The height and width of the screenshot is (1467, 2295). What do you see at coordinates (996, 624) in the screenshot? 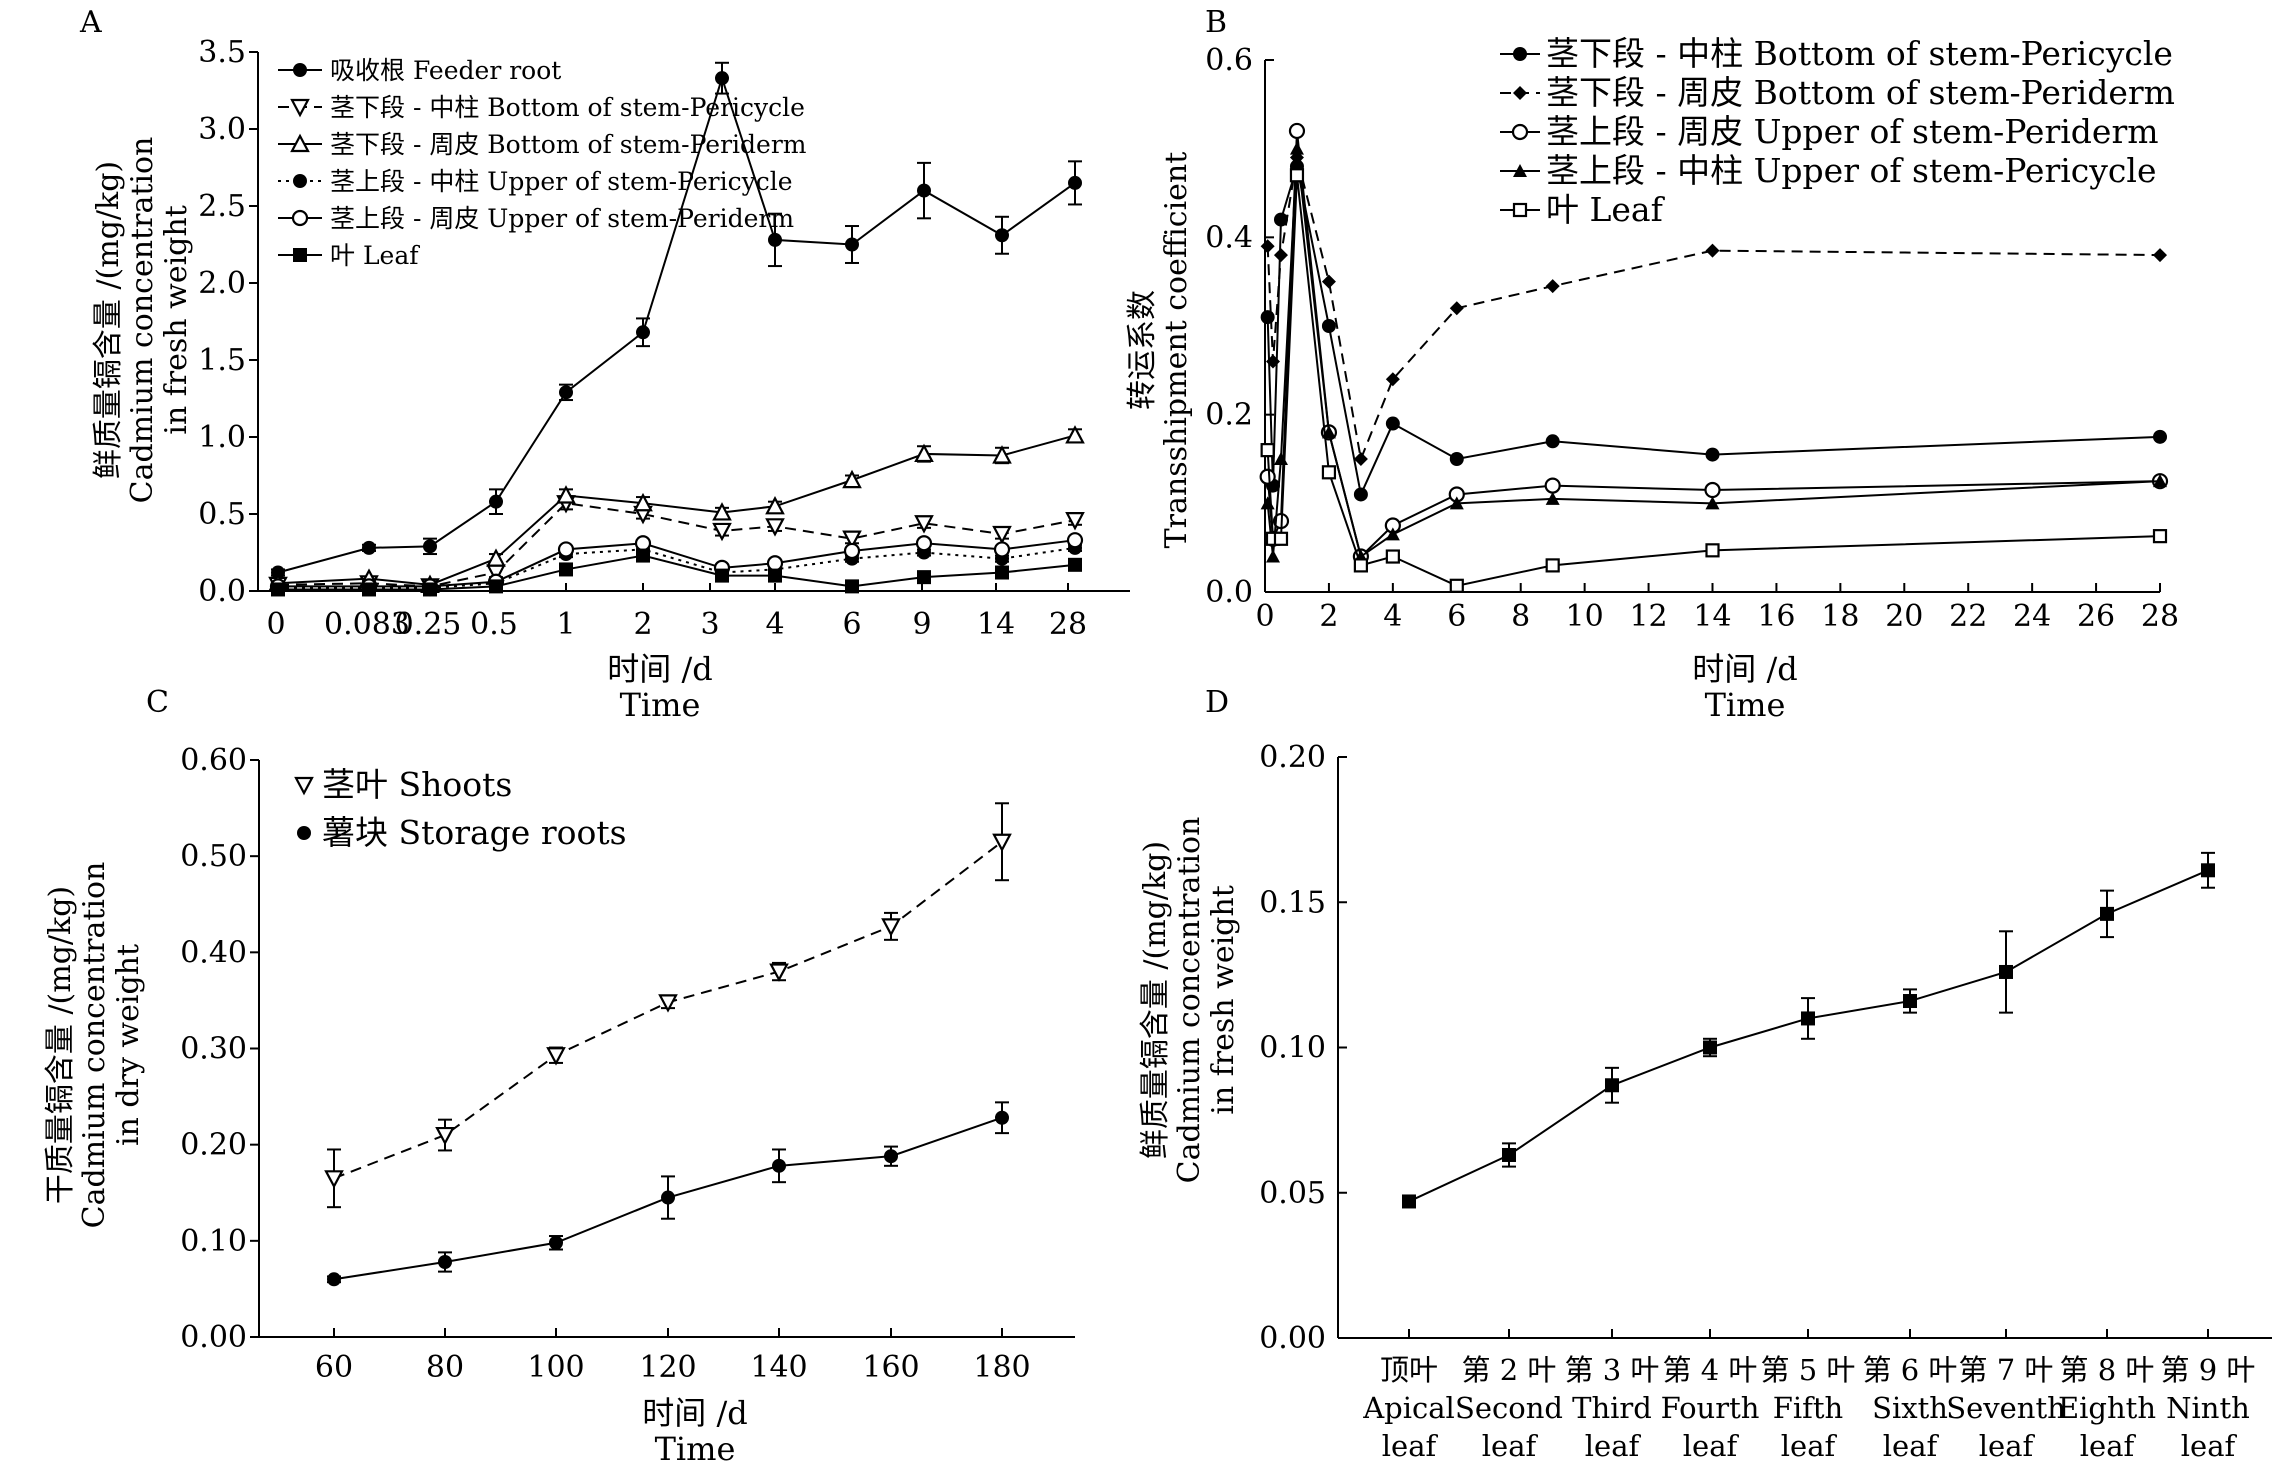
I see `x-tick-label: 14` at bounding box center [996, 624].